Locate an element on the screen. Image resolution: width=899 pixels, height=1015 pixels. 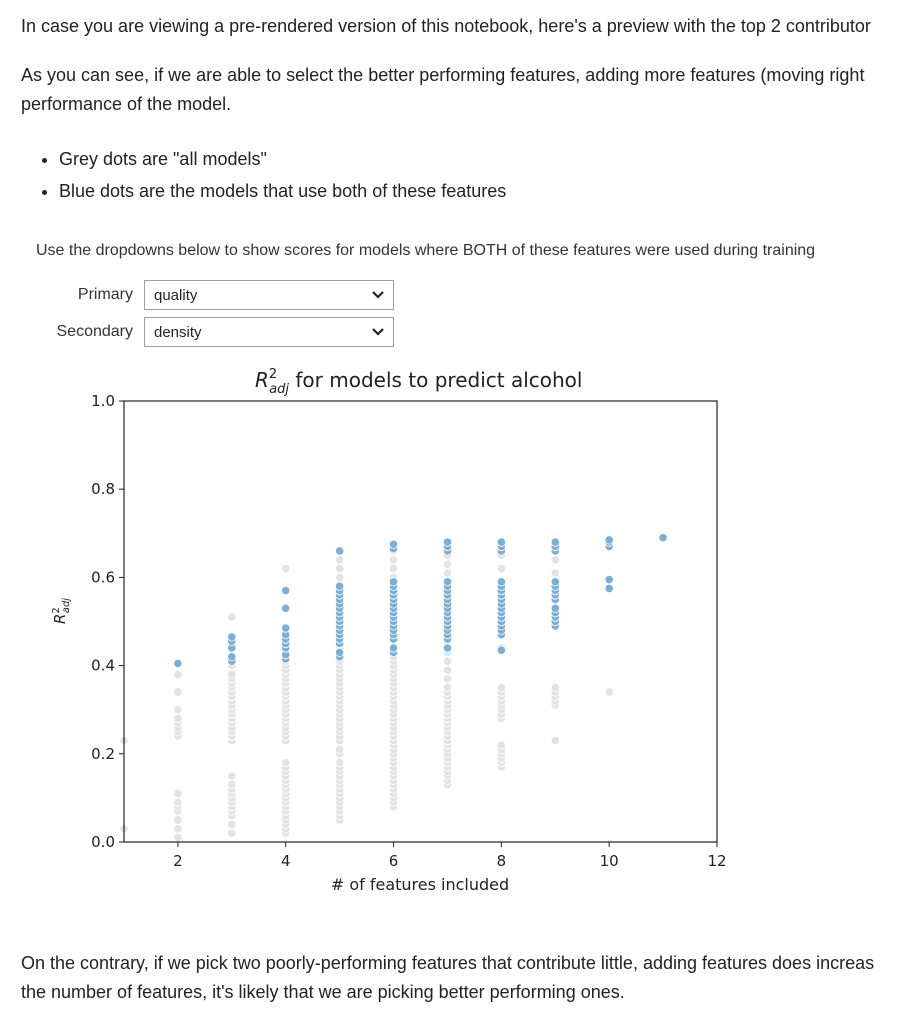
chart-title-sup: 2 is located at coordinates (273, 374).